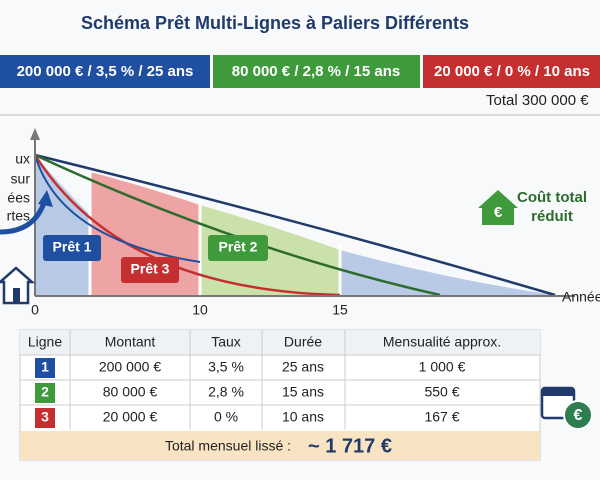 This screenshot has width=600, height=485. I want to click on calendar-top, so click(558, 392).